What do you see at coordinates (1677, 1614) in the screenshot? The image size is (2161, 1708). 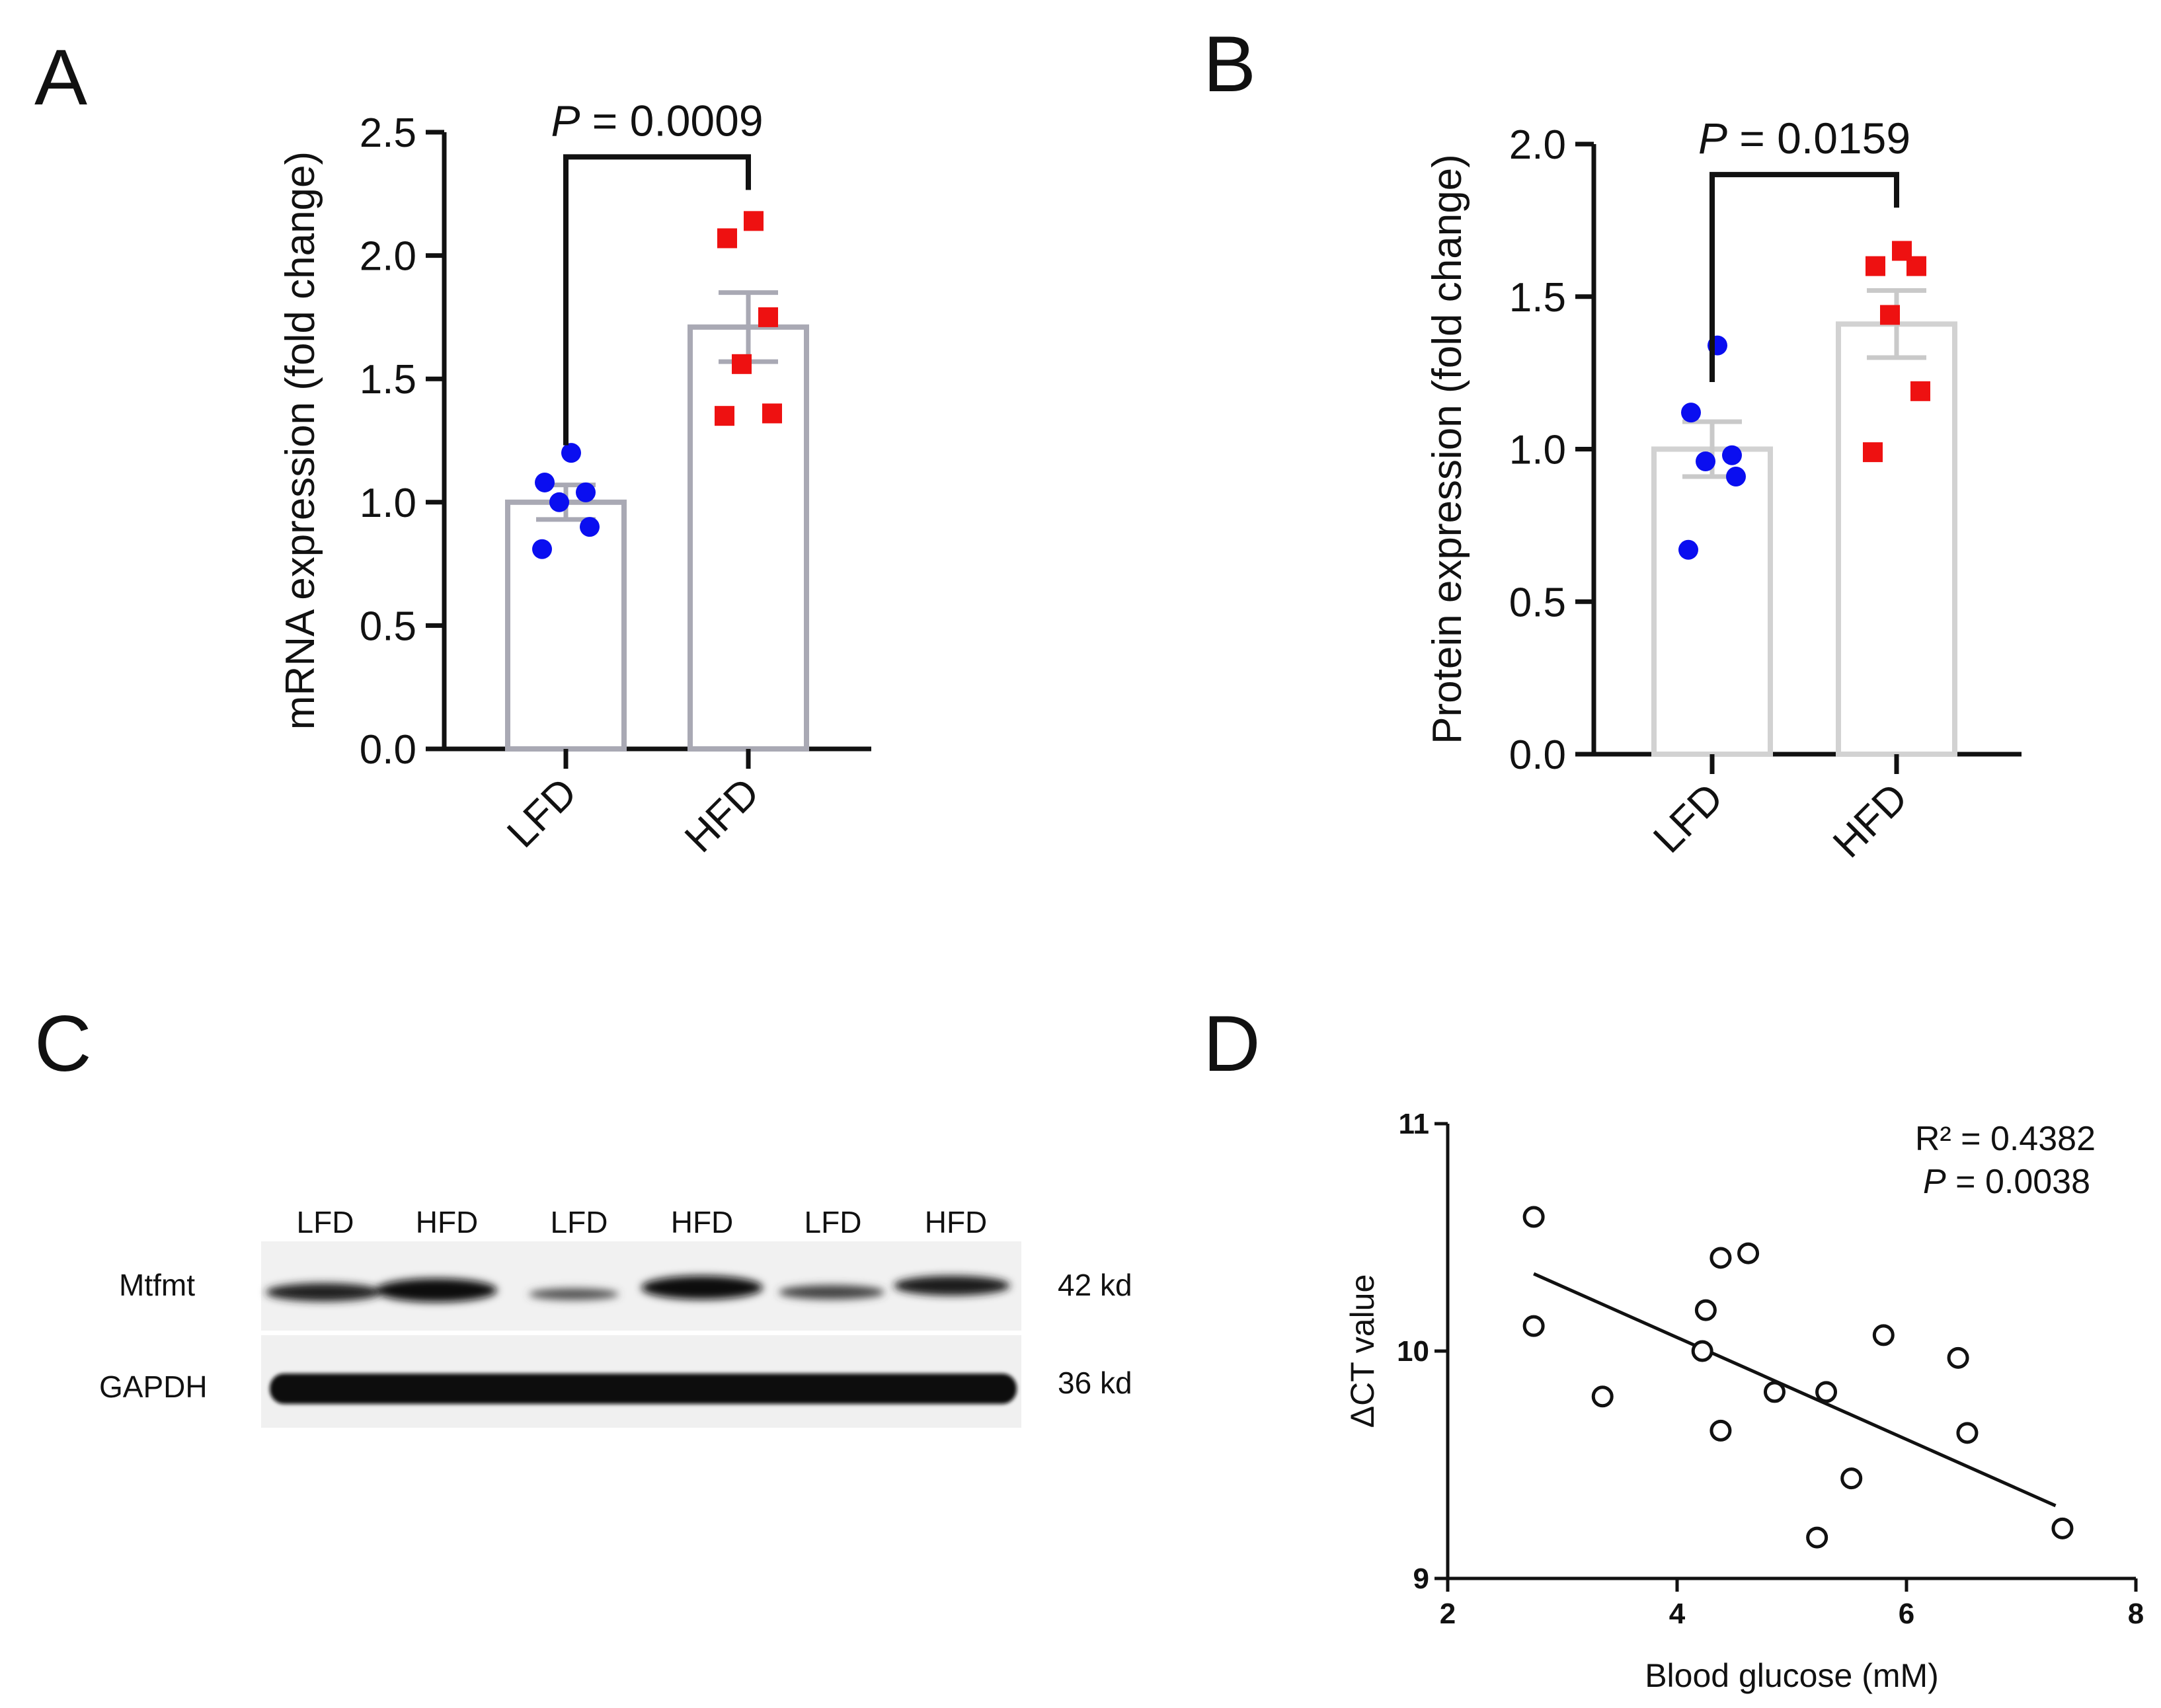 I see `x-tick-label: 4` at bounding box center [1677, 1614].